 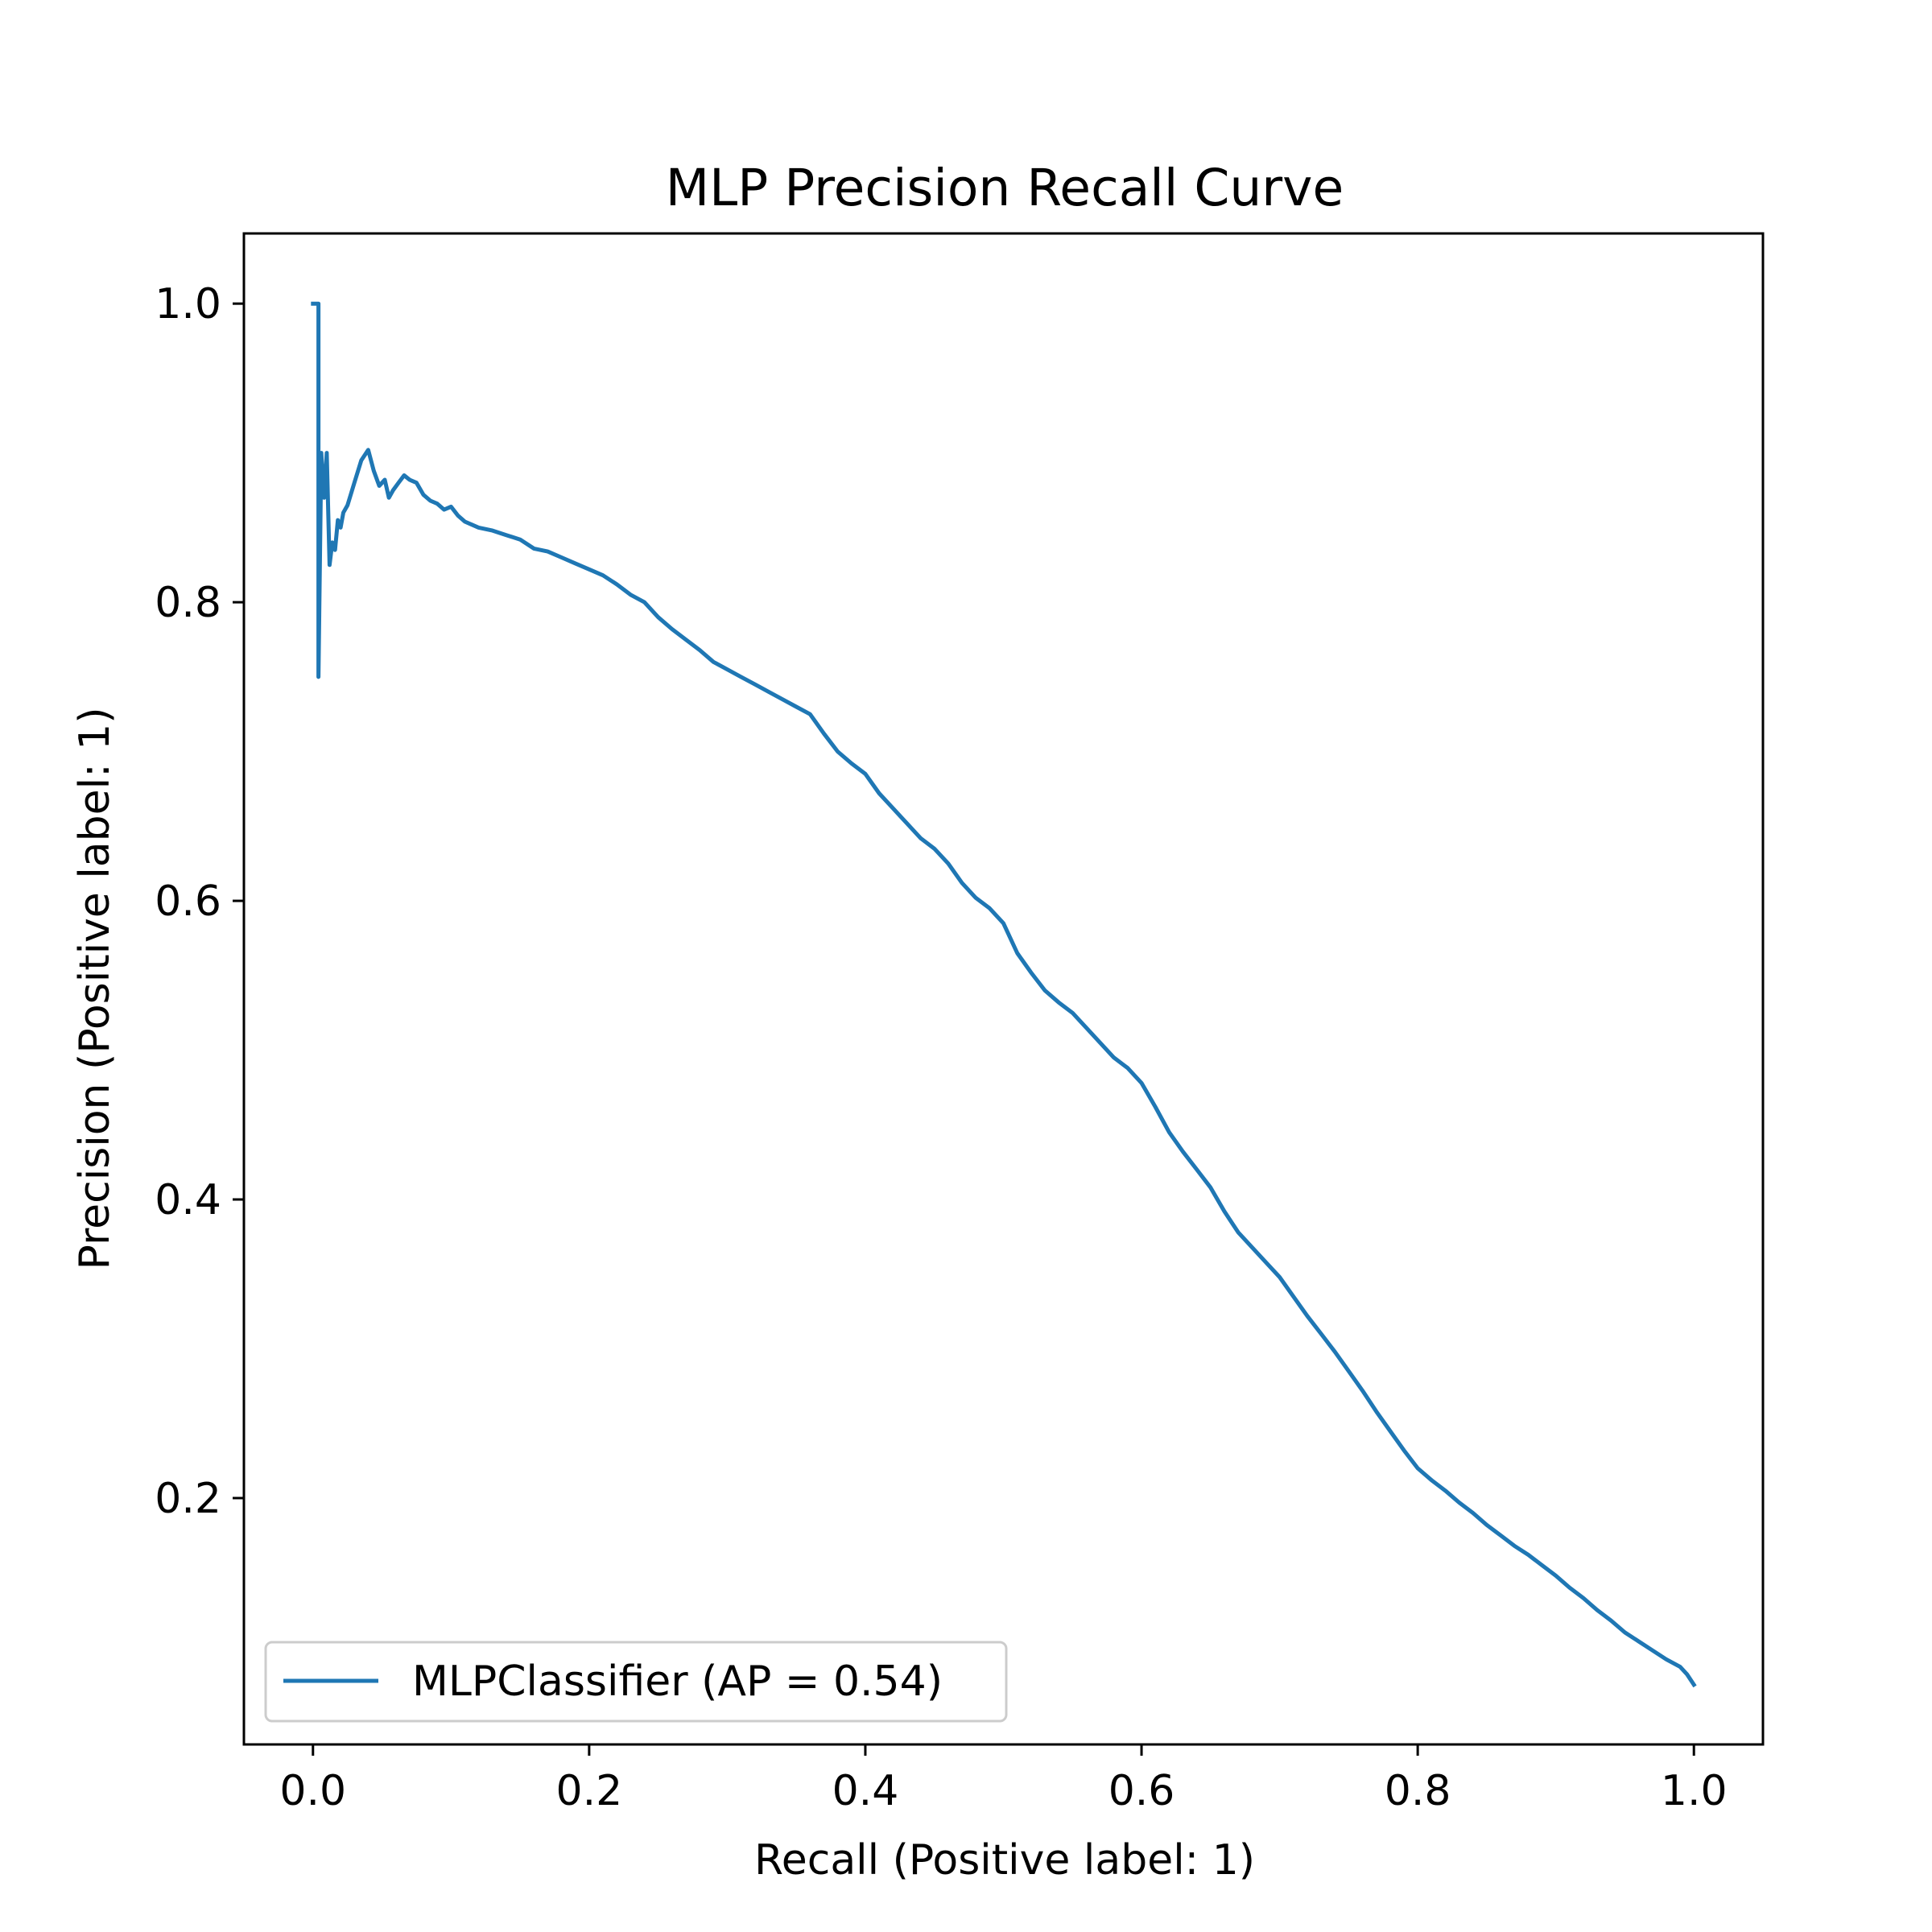 What do you see at coordinates (677, 1682) in the screenshot?
I see `legend-label: MLPClassifier (AP = 0.54)` at bounding box center [677, 1682].